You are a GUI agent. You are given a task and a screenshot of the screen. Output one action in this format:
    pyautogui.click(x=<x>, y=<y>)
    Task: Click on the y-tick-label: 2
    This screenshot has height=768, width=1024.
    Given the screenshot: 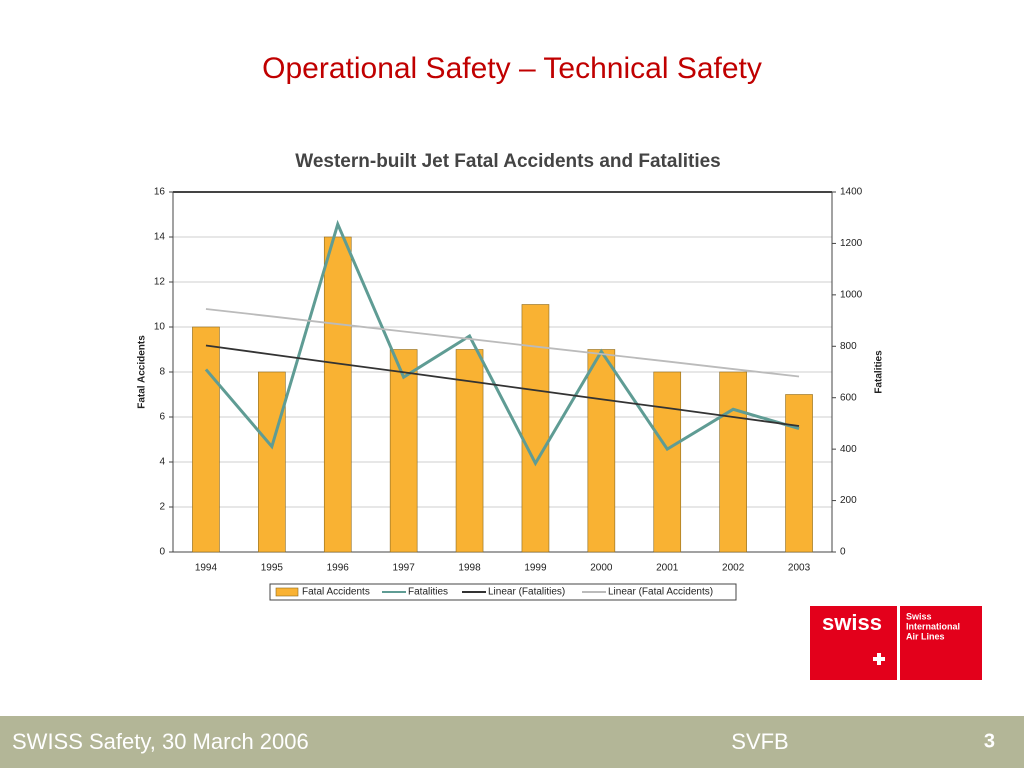 What is the action you would take?
    pyautogui.click(x=162, y=507)
    